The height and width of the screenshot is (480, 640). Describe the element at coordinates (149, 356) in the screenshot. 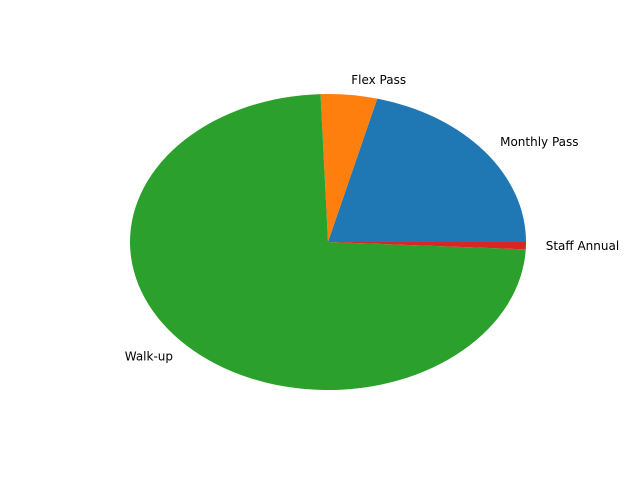

I see `slice-label-walk-up: Walk-up` at that location.